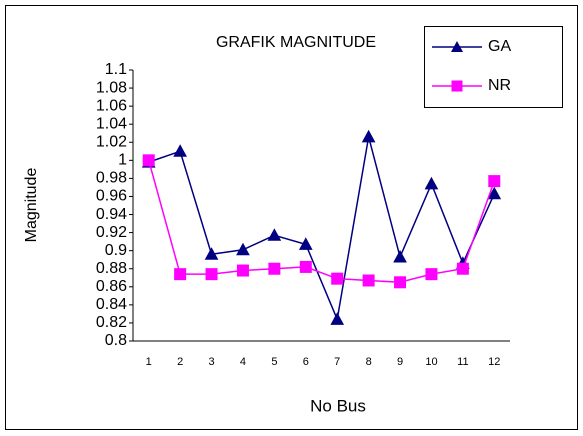  What do you see at coordinates (111, 178) in the screenshot?
I see `y-tick-label: 0.98` at bounding box center [111, 178].